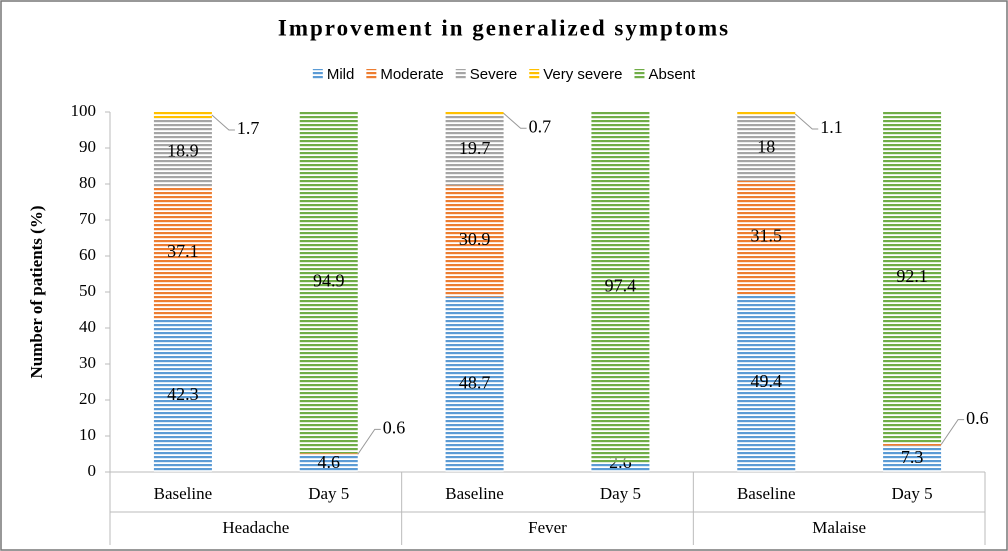  Describe the element at coordinates (87, 434) in the screenshot. I see `y-tick-label: 10` at that location.